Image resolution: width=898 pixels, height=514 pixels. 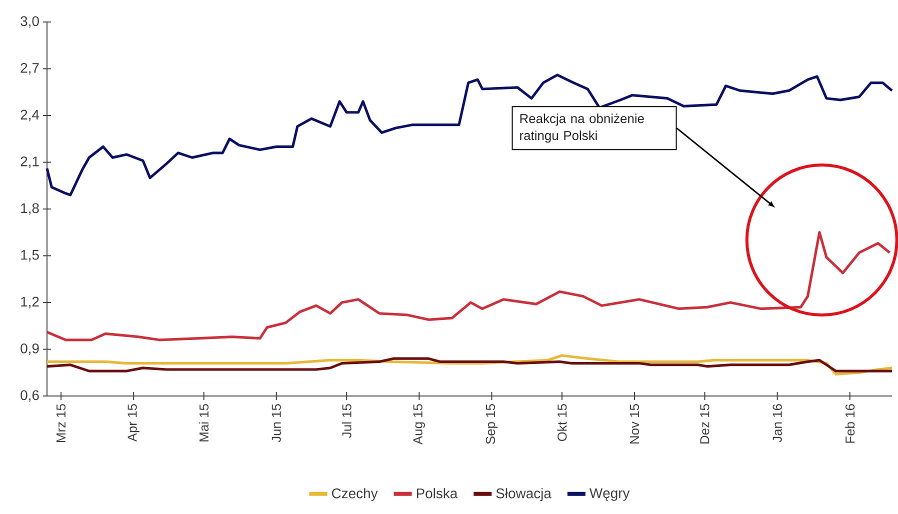 What do you see at coordinates (61, 423) in the screenshot?
I see `x-tick-label: Mrz 15` at bounding box center [61, 423].